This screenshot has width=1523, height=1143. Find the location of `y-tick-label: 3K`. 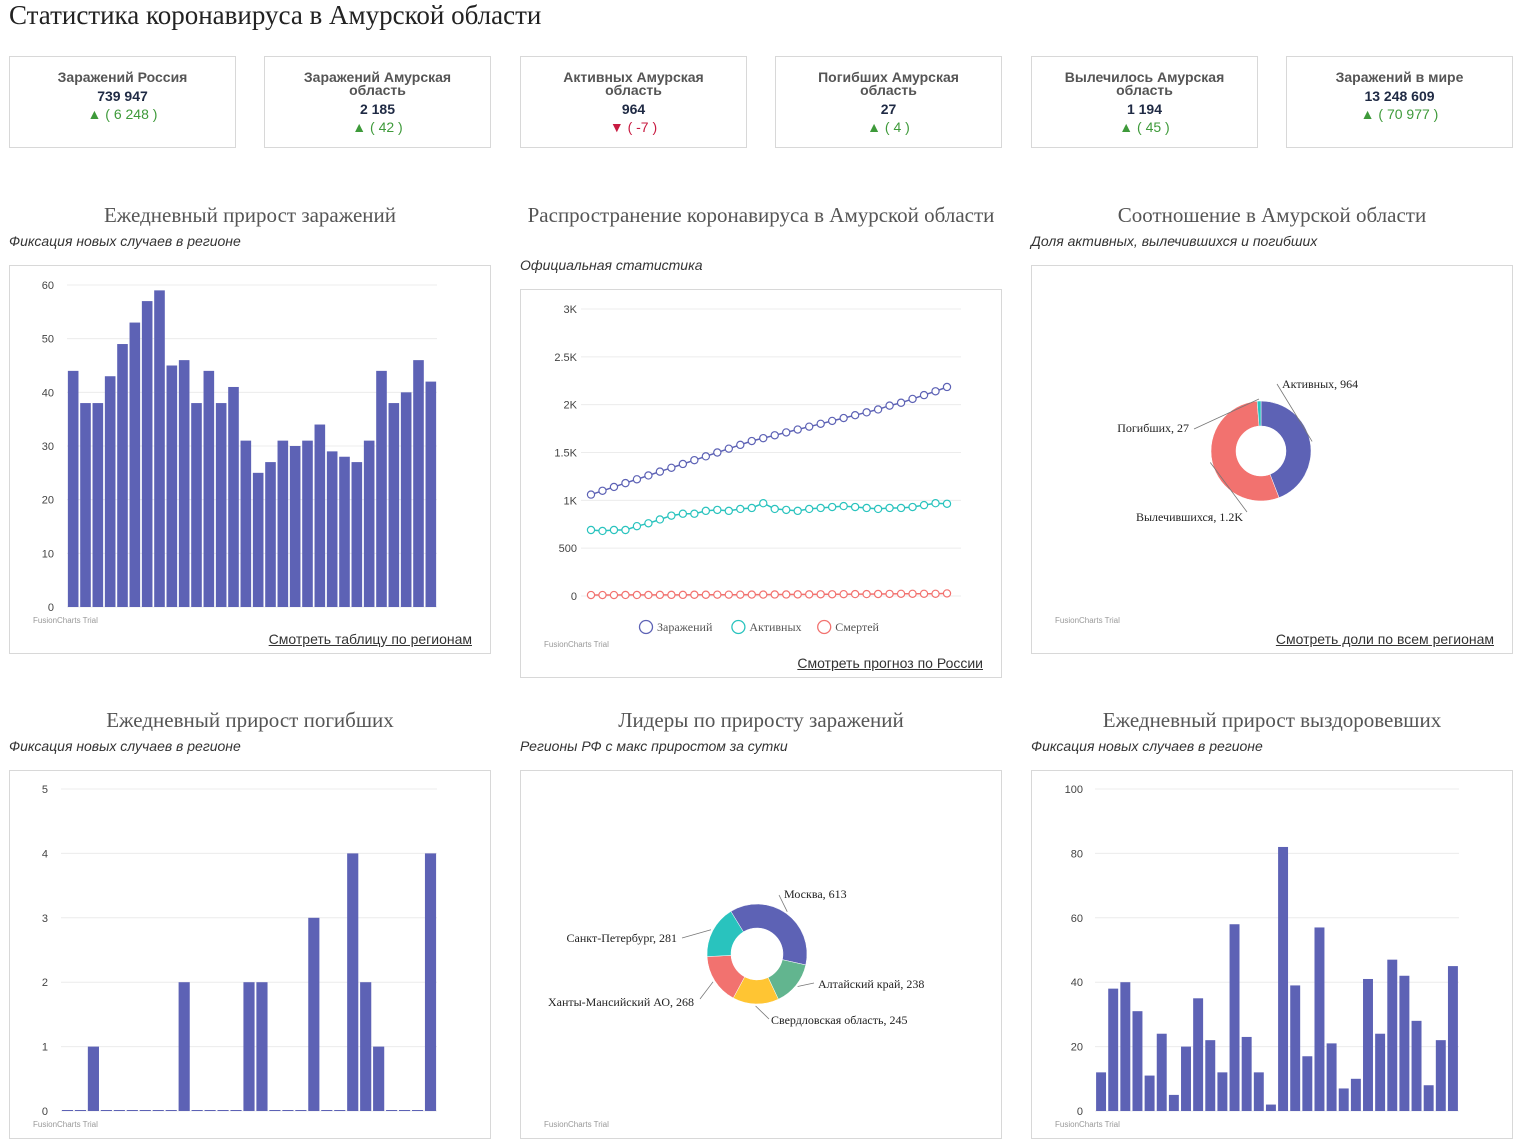

y-tick-label: 3K is located at coordinates (571, 310).